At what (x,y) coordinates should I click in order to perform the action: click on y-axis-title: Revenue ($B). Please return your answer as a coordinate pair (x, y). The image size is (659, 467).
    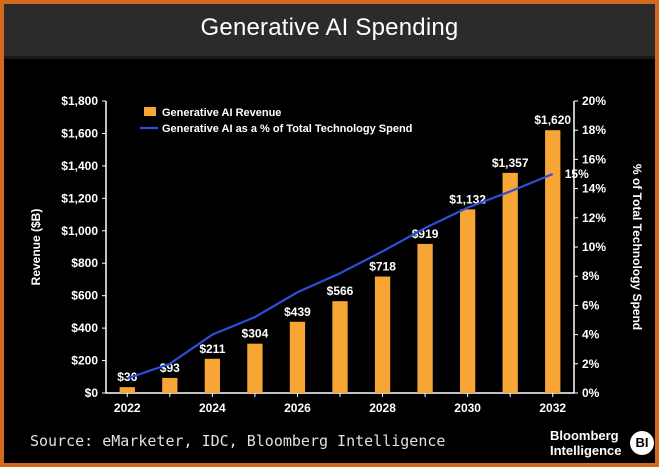
    Looking at the image, I should click on (36, 247).